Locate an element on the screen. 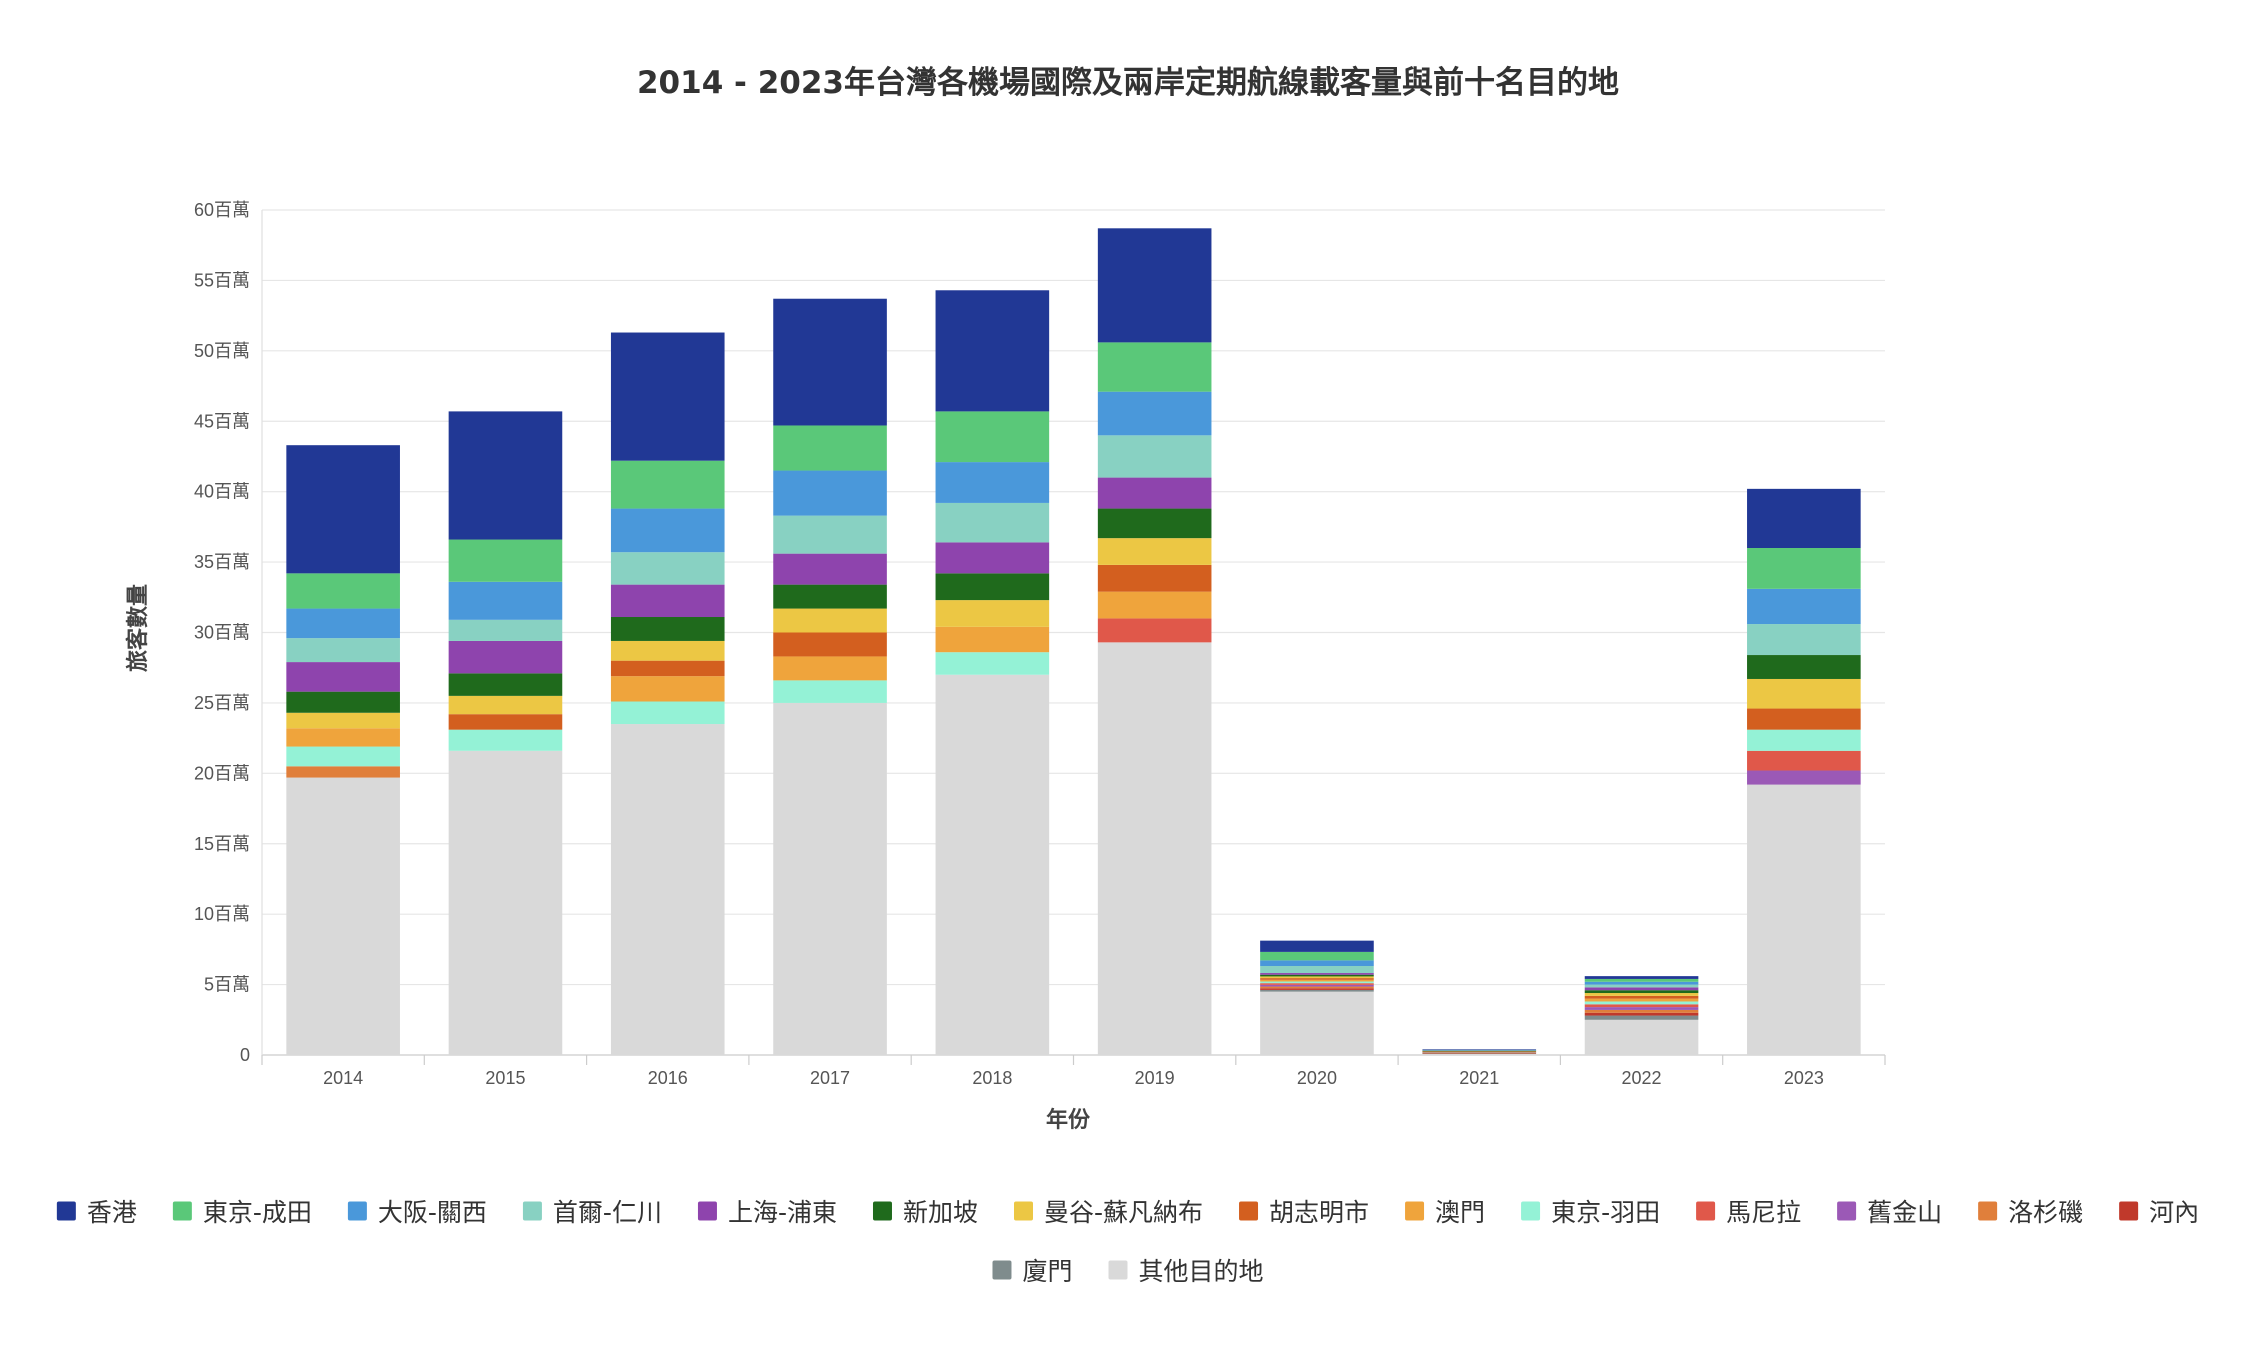 The image size is (2257, 1353). legend-label: 東京-羽田 is located at coordinates (1605, 1212).